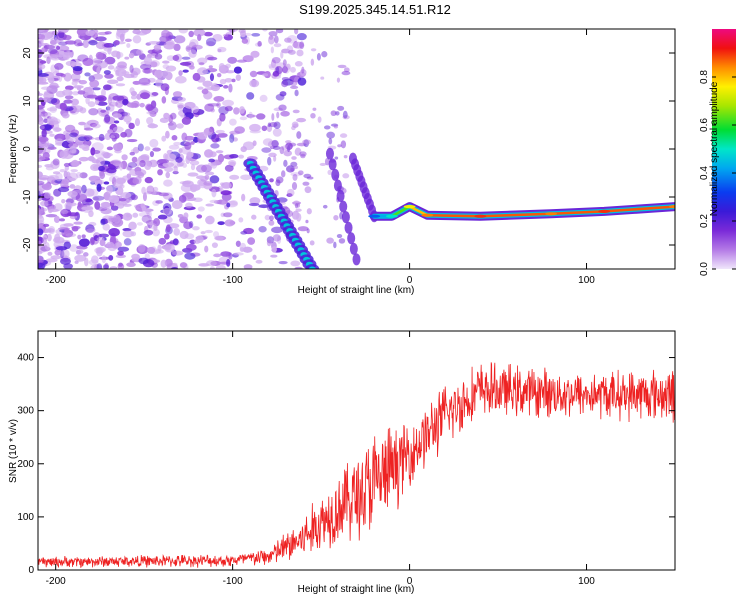 The width and height of the screenshot is (750, 600). Describe the element at coordinates (25, 411) in the screenshot. I see `snr-y-tick-label: 300` at that location.